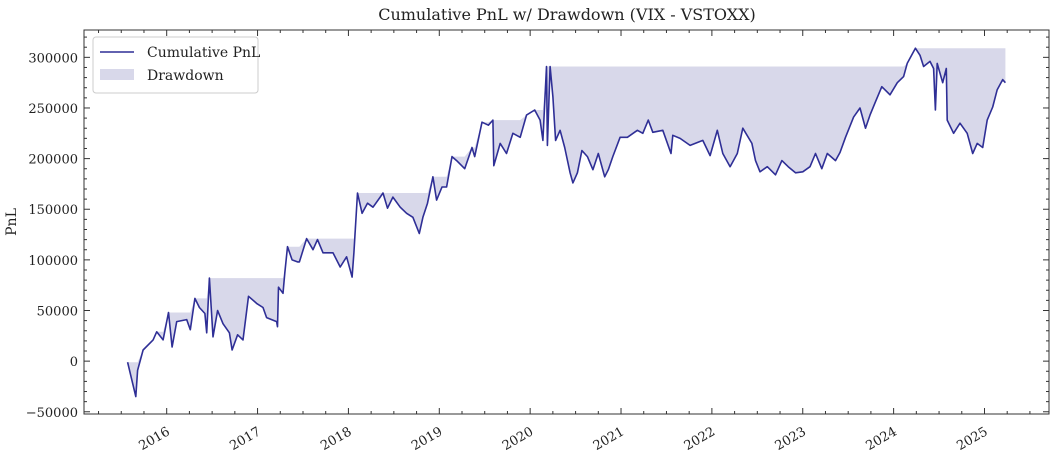 This screenshot has height=460, width=1056. I want to click on x-tick-label: 2023, so click(791, 439).